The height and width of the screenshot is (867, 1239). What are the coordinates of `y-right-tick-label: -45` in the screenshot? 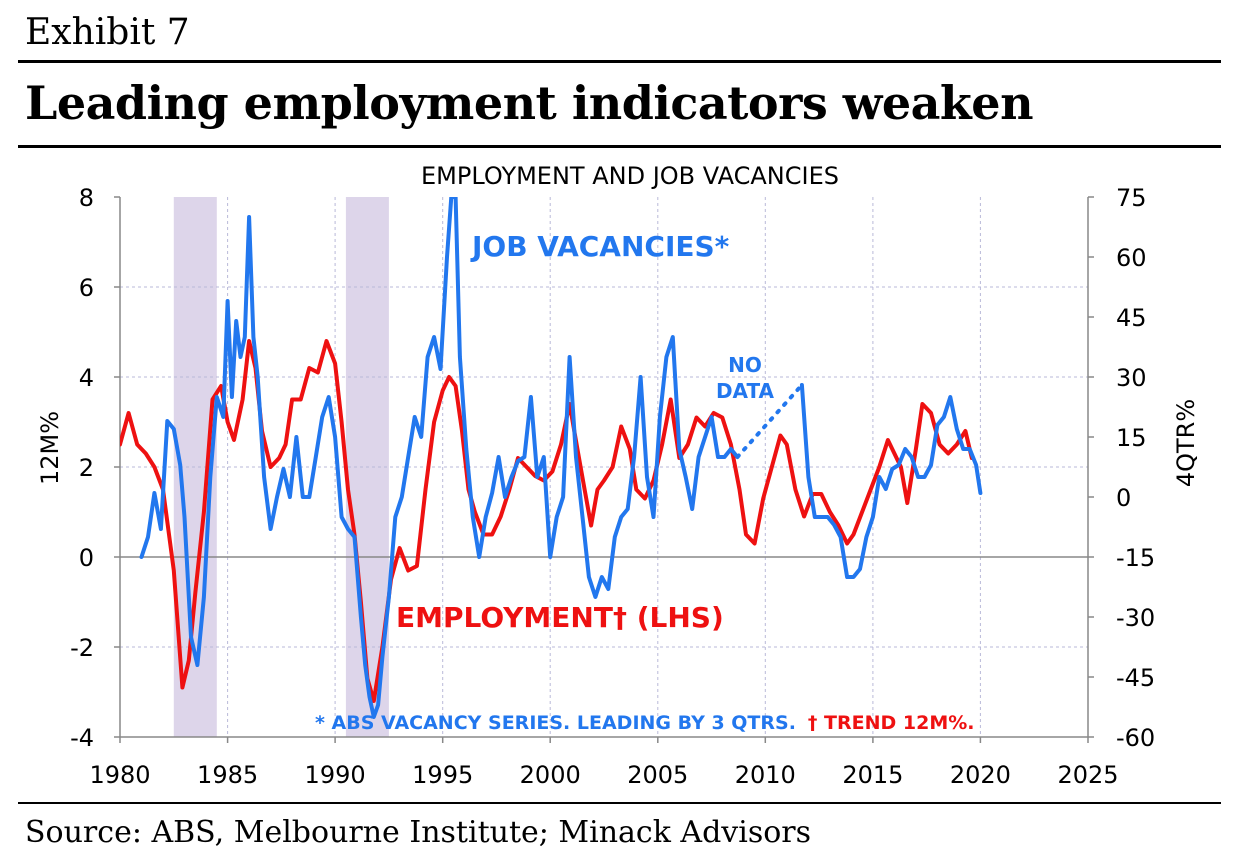 It's located at (1135, 678).